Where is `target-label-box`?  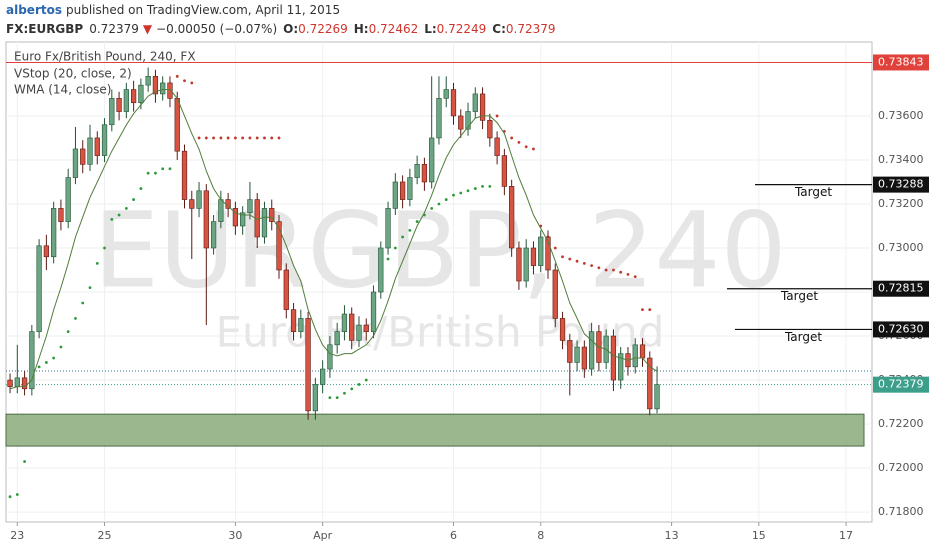
target-label-box is located at coordinates (901, 329).